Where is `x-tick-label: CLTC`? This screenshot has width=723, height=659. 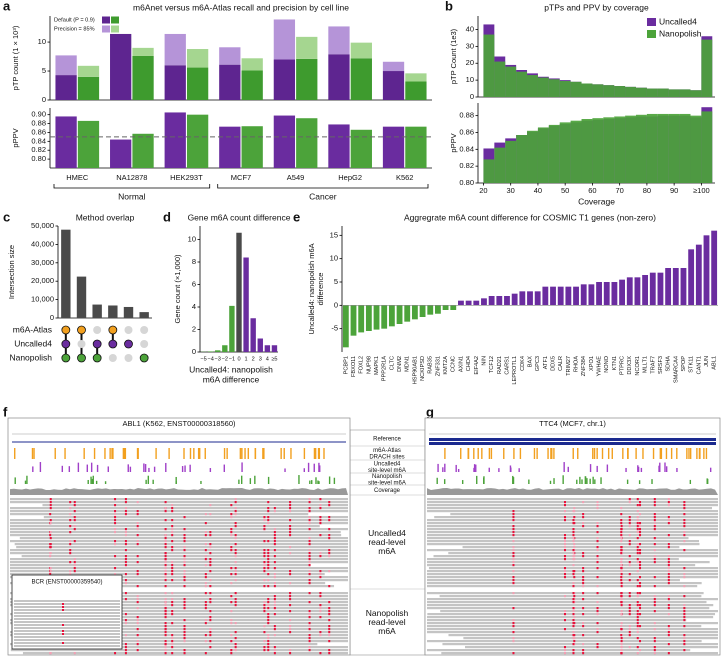
x-tick-label: CLTC is located at coordinates (392, 363).